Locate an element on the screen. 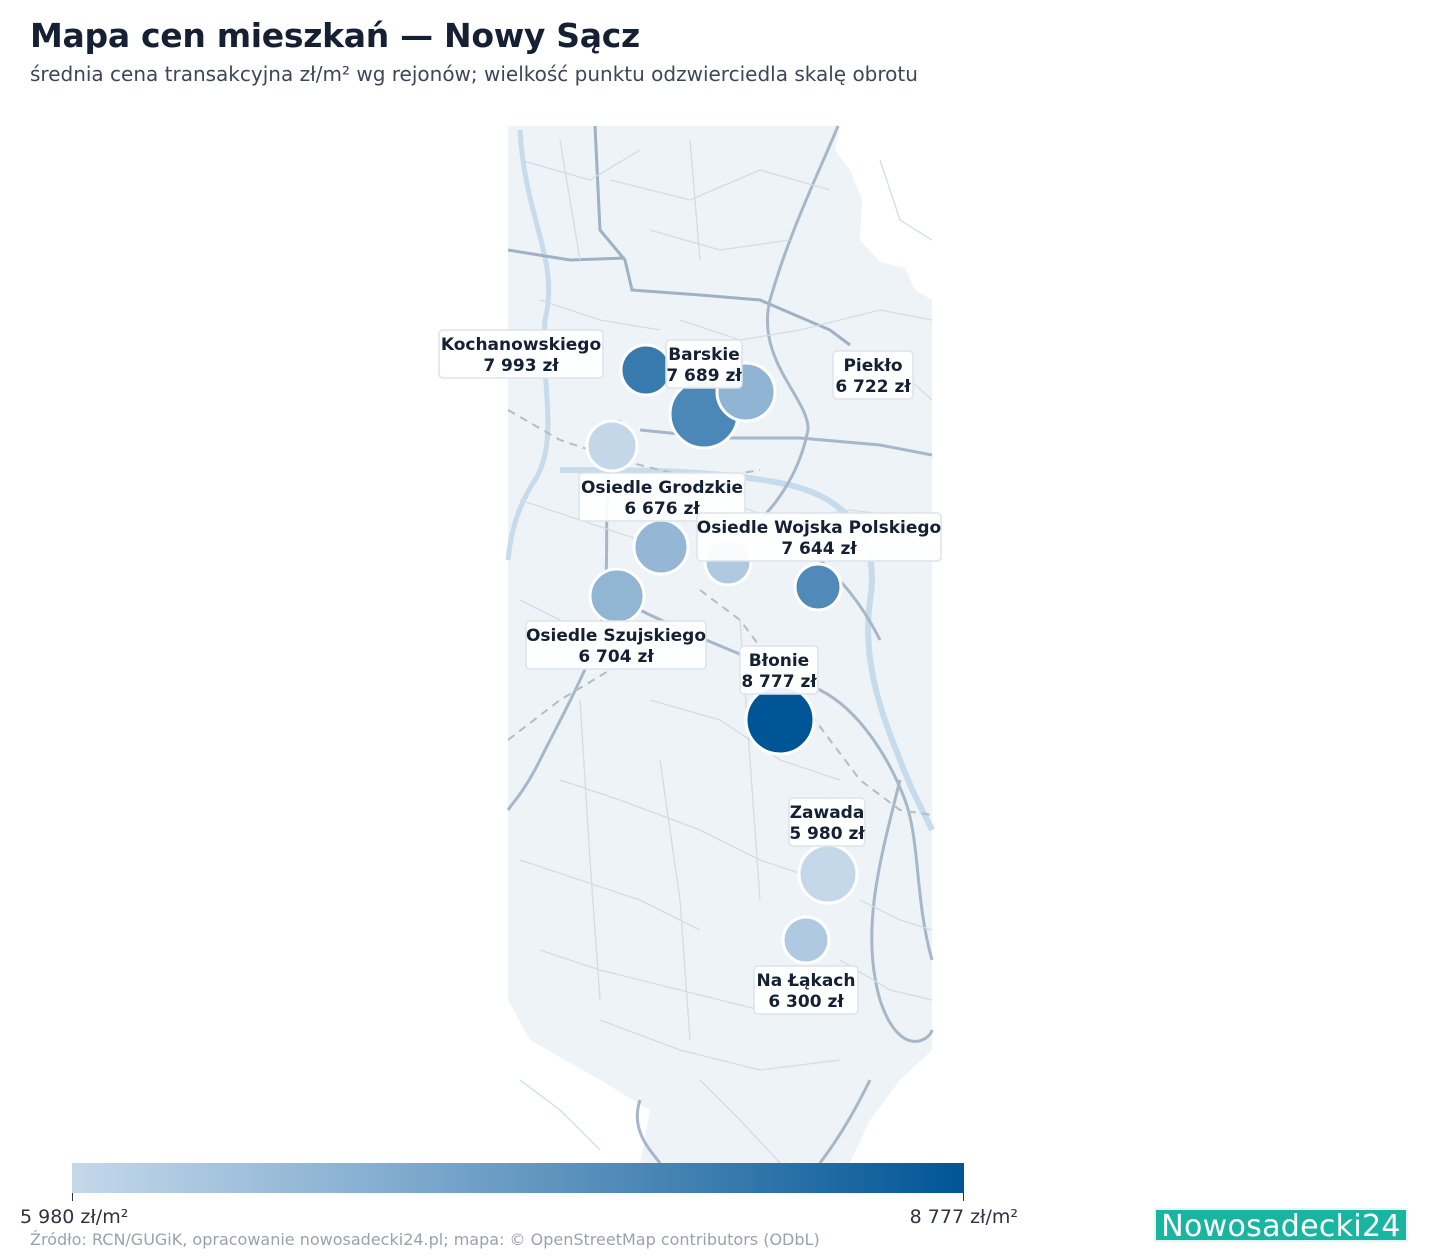 Image resolution: width=1440 pixels, height=1260 pixels. color-scale-min-tick is located at coordinates (72, 1197).